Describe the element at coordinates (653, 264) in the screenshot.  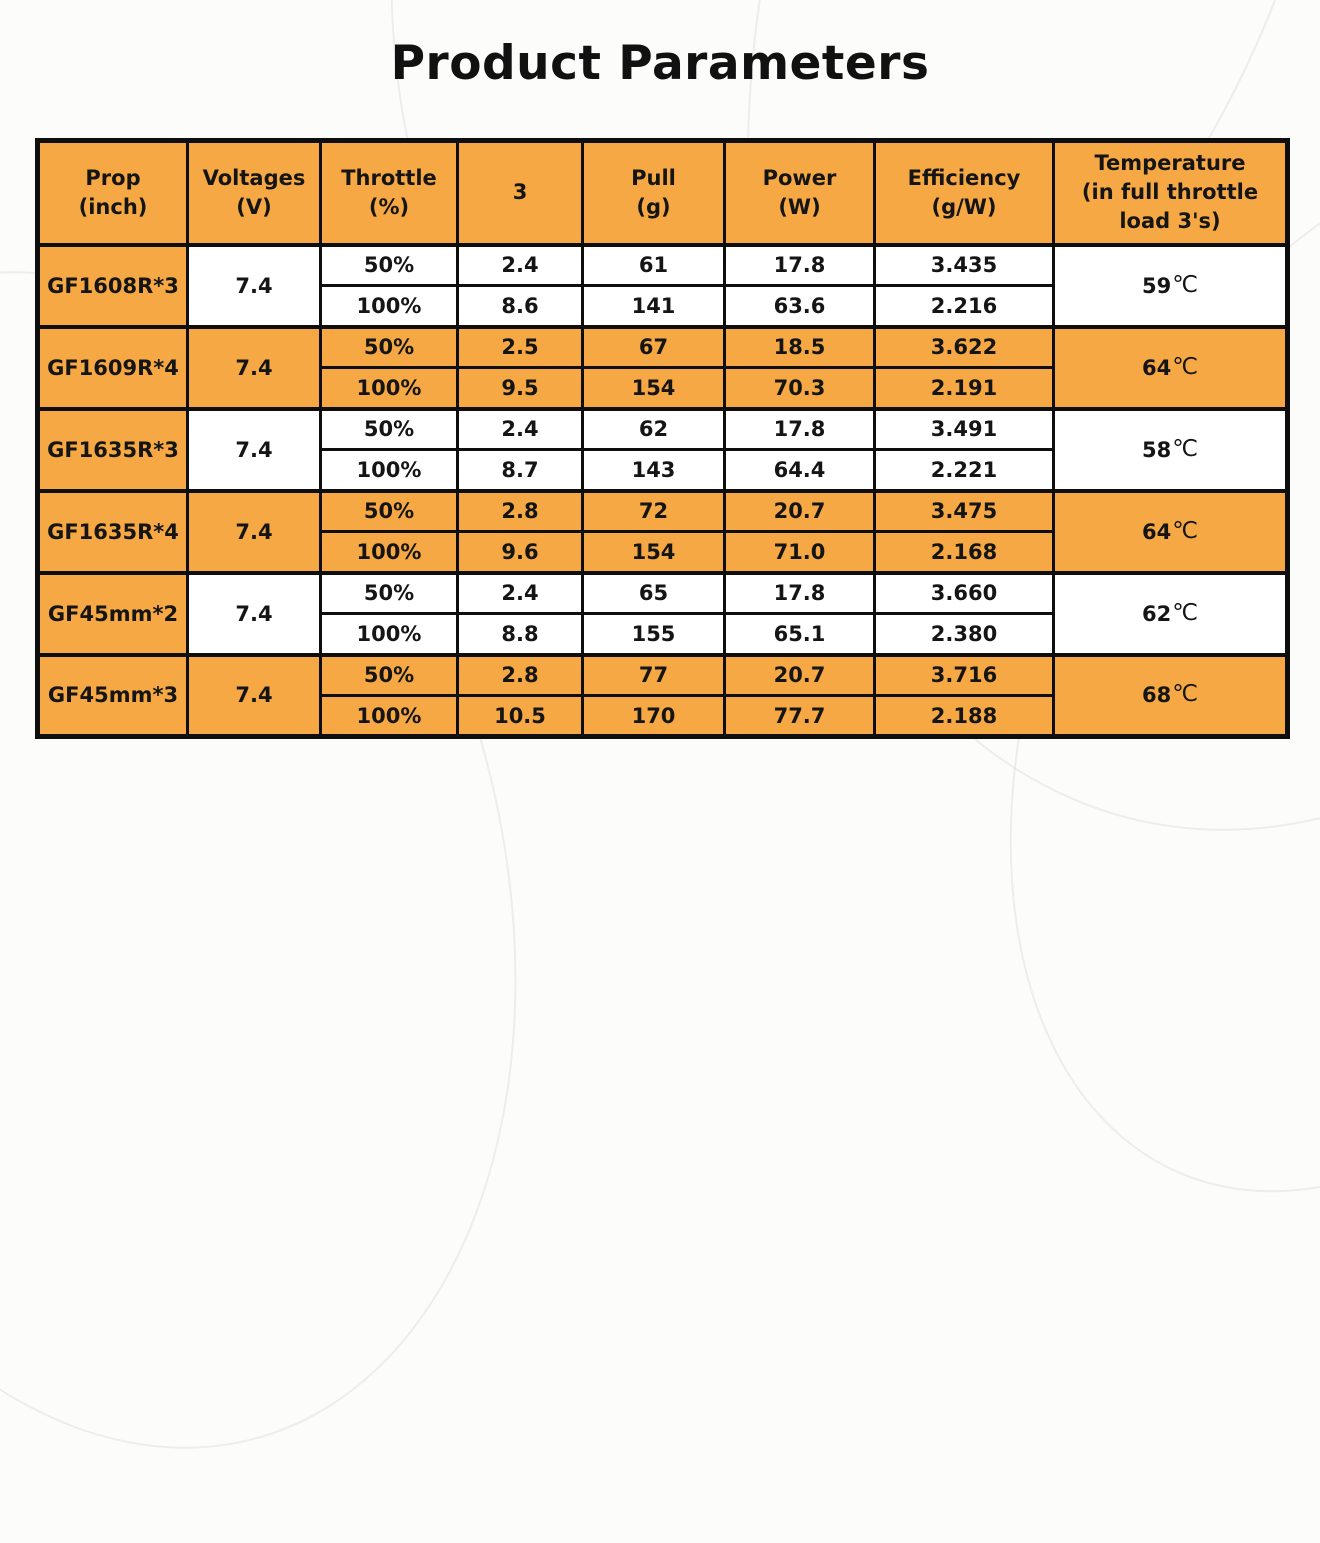
I see `pull-cell: 61` at that location.